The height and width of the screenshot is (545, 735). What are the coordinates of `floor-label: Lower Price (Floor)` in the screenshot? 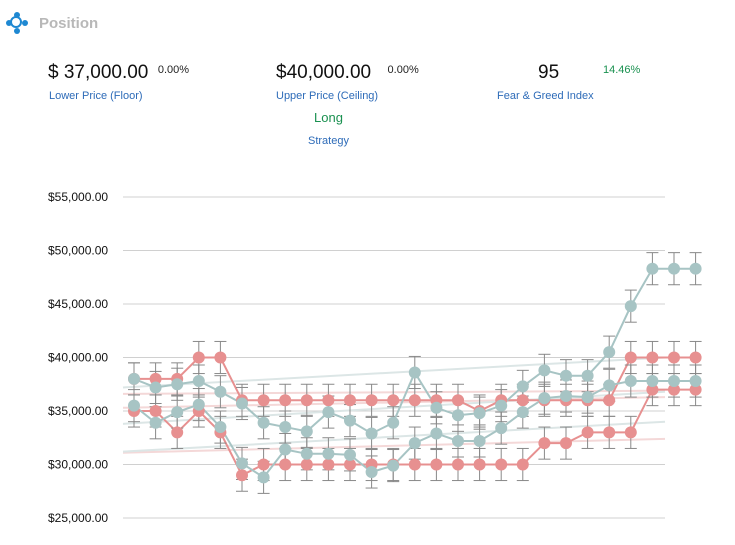 It's located at (96, 96).